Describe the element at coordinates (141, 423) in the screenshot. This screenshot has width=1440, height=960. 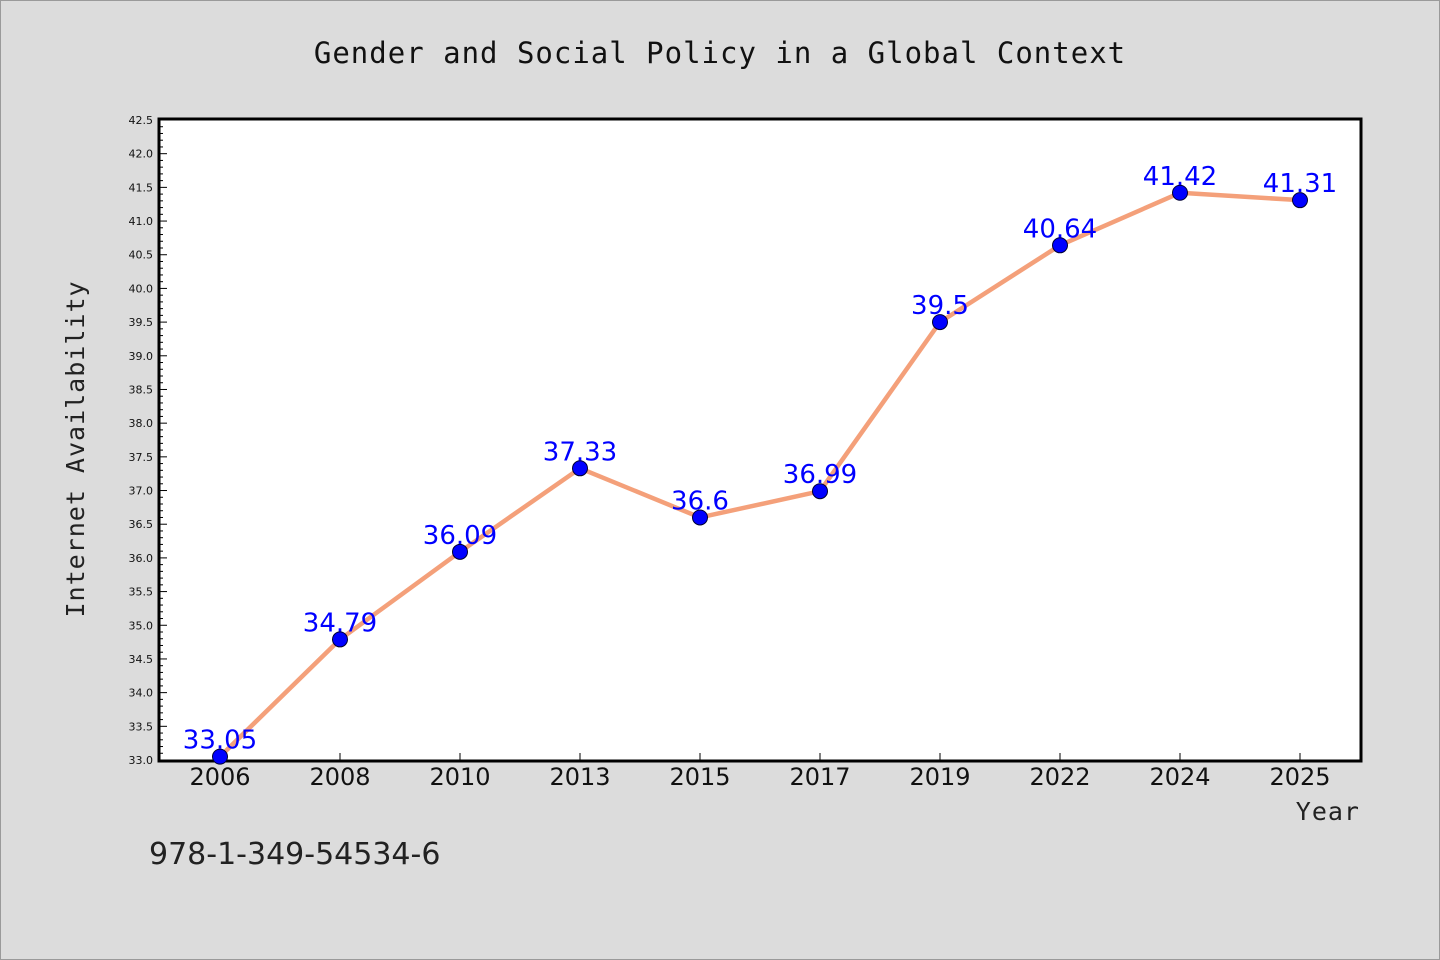
I see `y-tick-label: 38.0` at that location.